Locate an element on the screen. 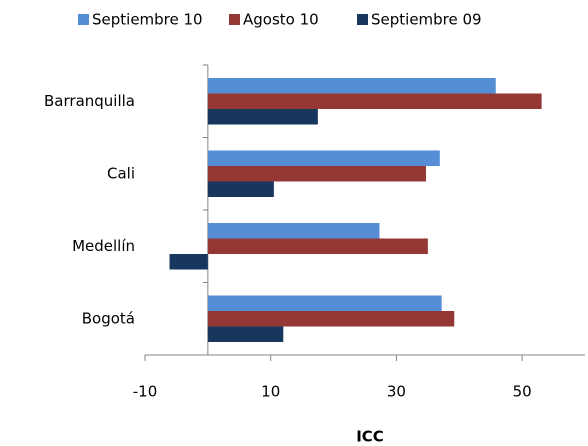 The width and height of the screenshot is (588, 446). x-axis-label: ICC is located at coordinates (370, 437).